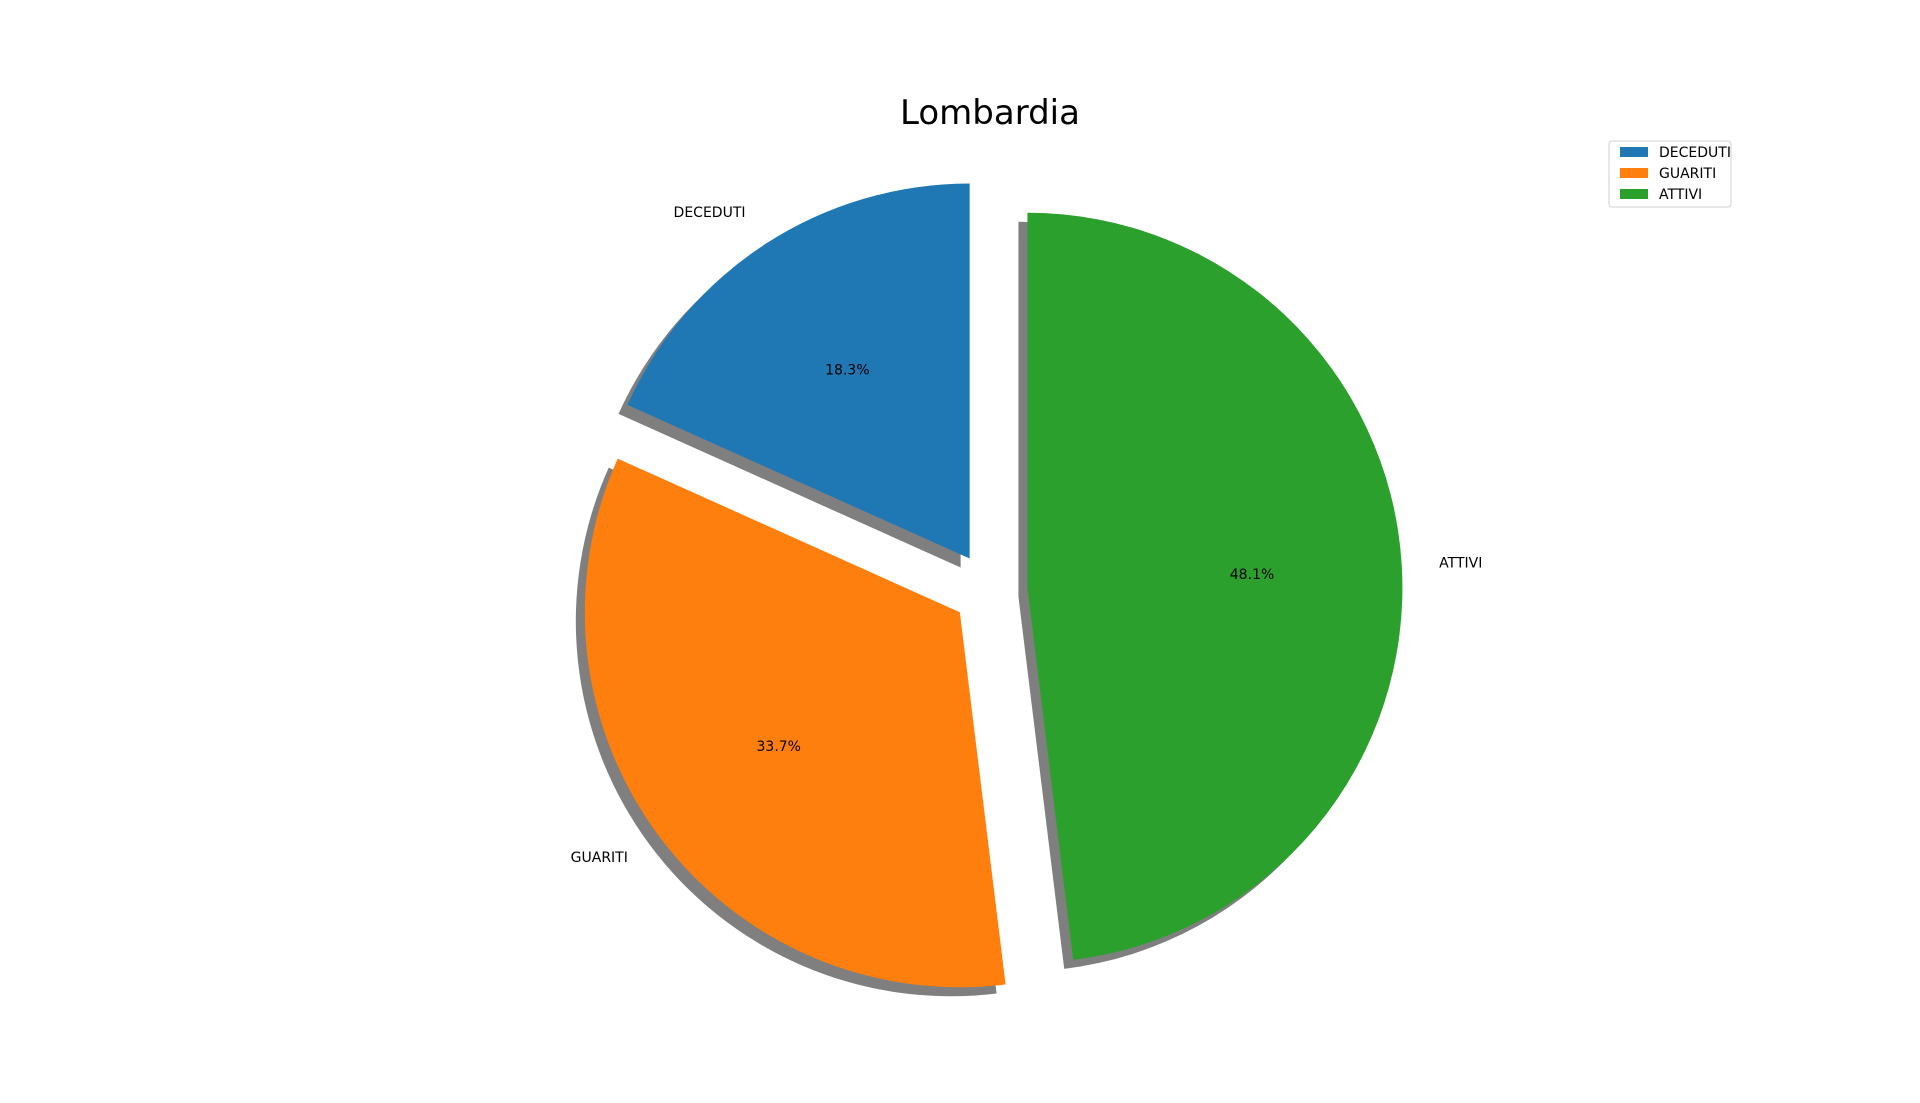  I want to click on pct-label-attivi: 48.1%, so click(1252, 575).